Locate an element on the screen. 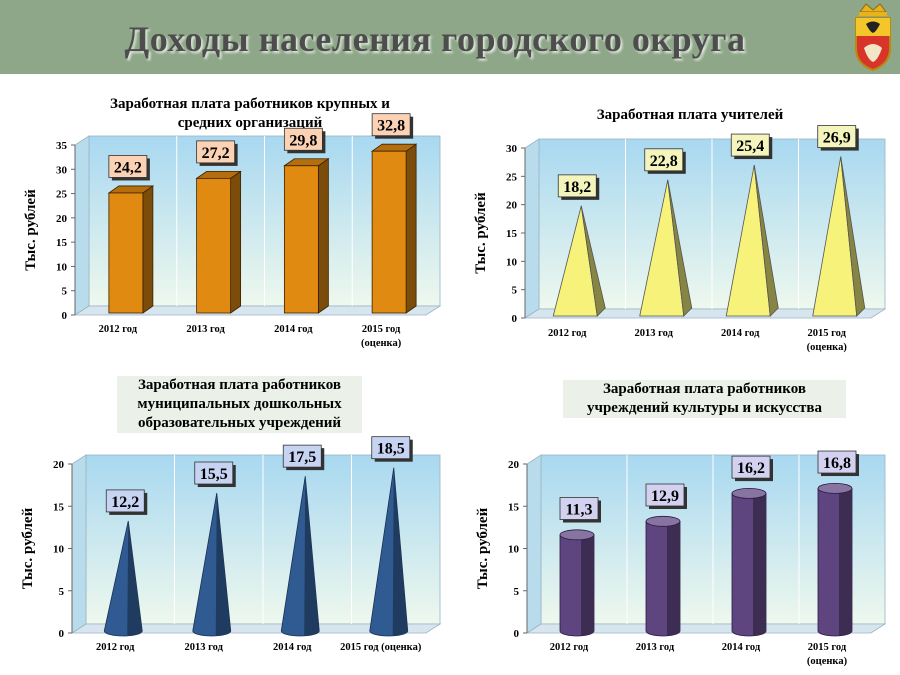 The width and height of the screenshot is (900, 675). bar-2012 is located at coordinates (126, 253).